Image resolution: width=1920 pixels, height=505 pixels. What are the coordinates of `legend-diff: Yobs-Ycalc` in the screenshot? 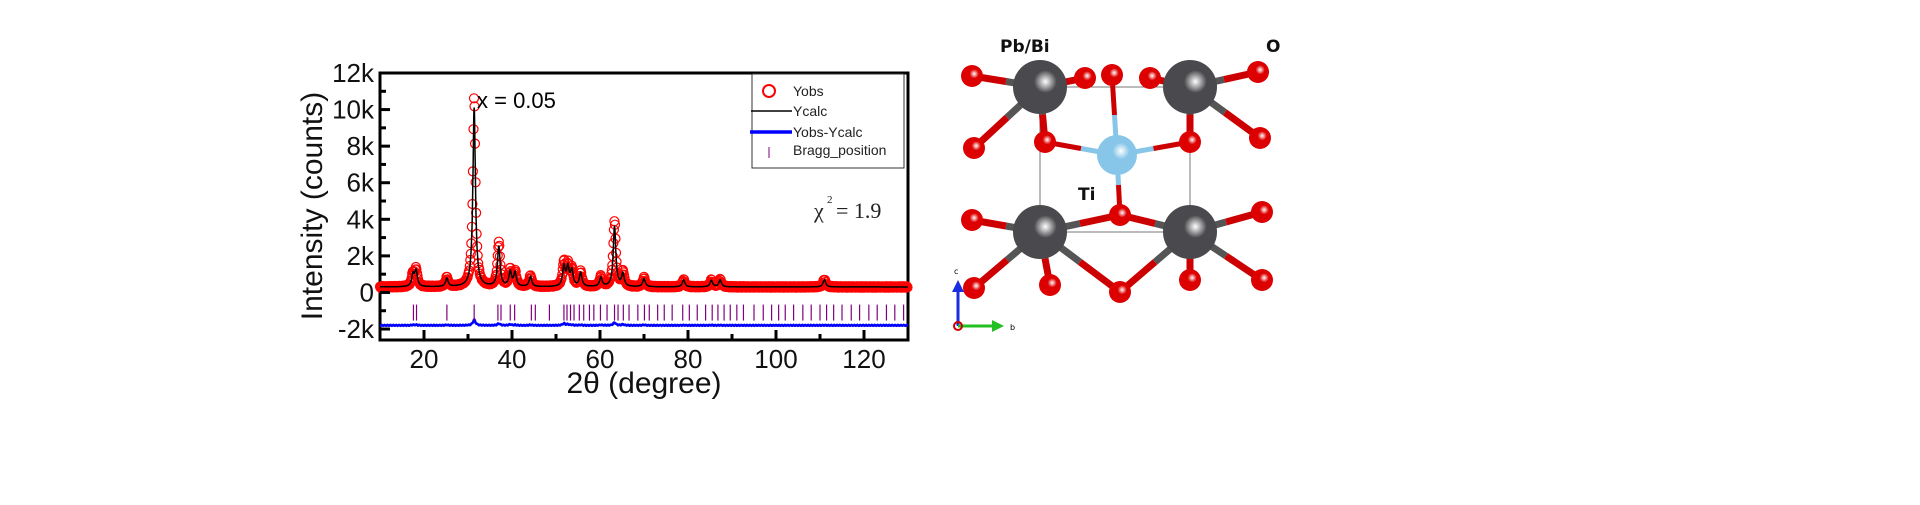 It's located at (828, 132).